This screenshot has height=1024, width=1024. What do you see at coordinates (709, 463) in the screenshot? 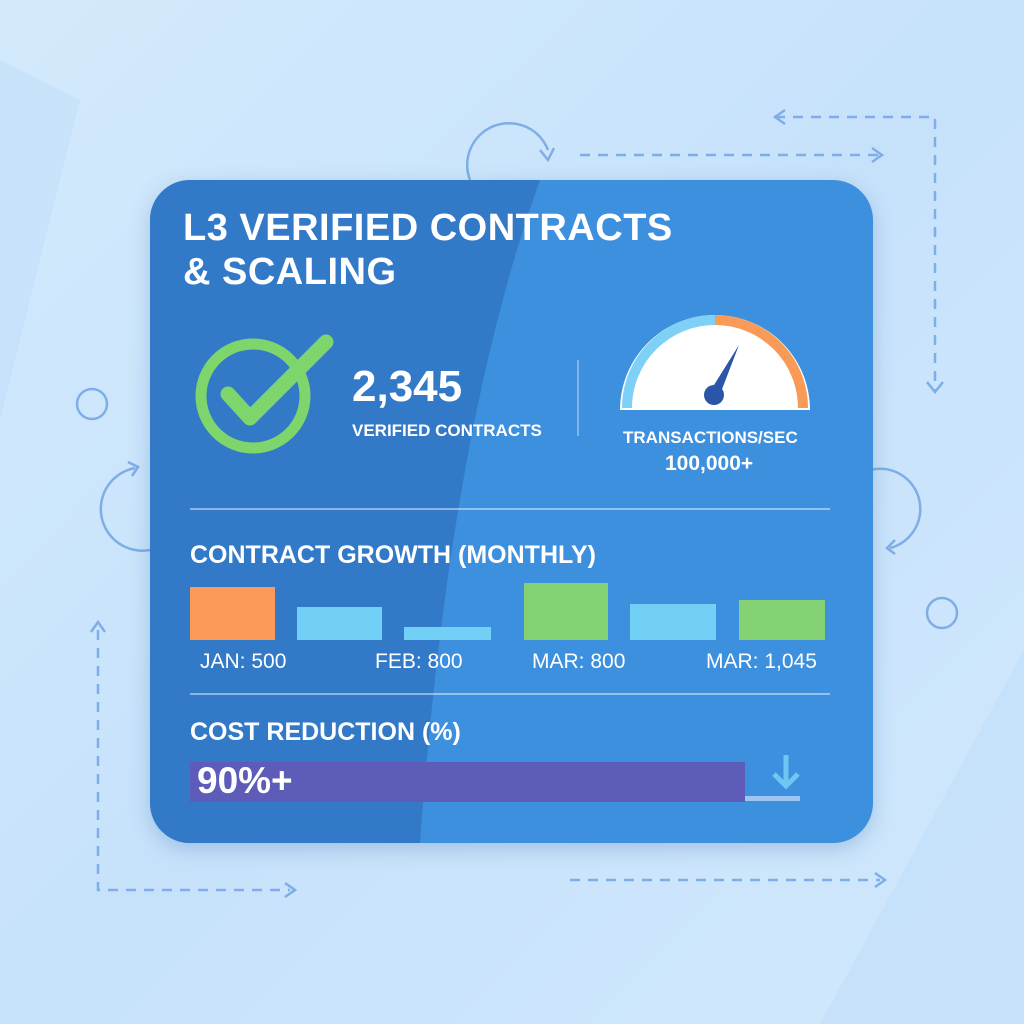
I see `throughput-value: 100,000+` at bounding box center [709, 463].